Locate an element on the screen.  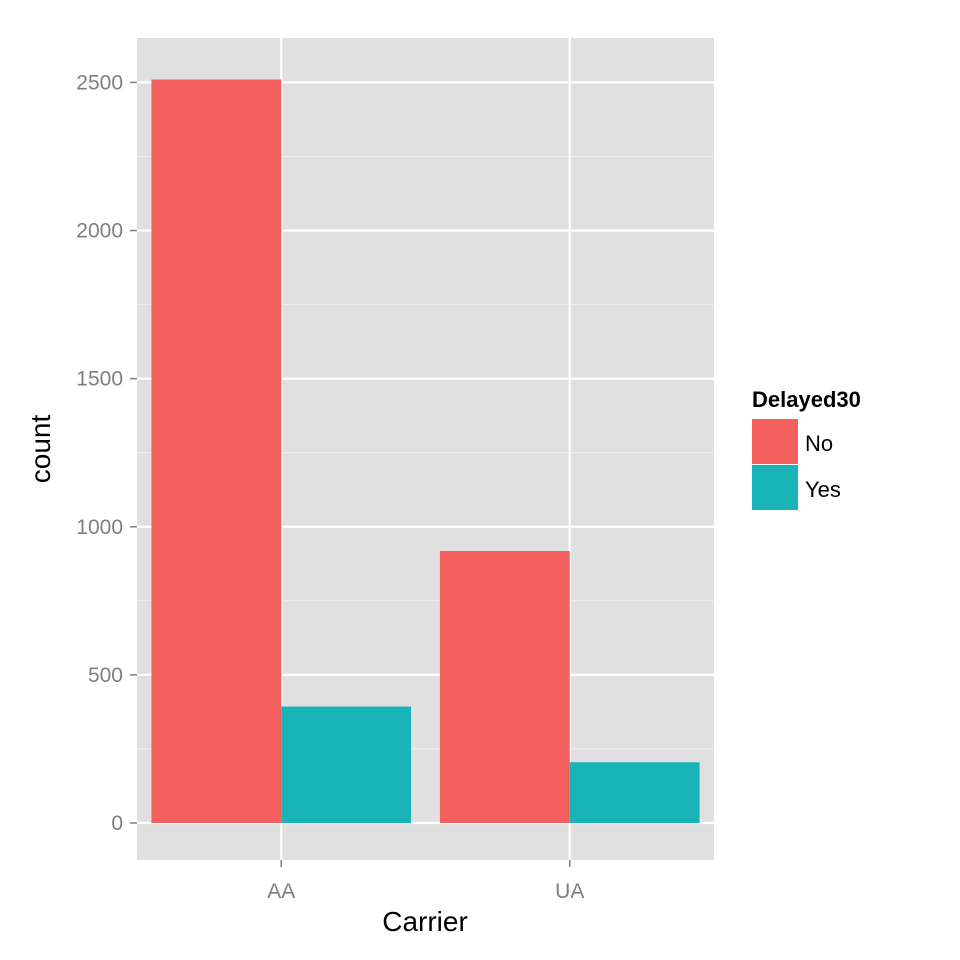
bar-ua-yes is located at coordinates (634, 792).